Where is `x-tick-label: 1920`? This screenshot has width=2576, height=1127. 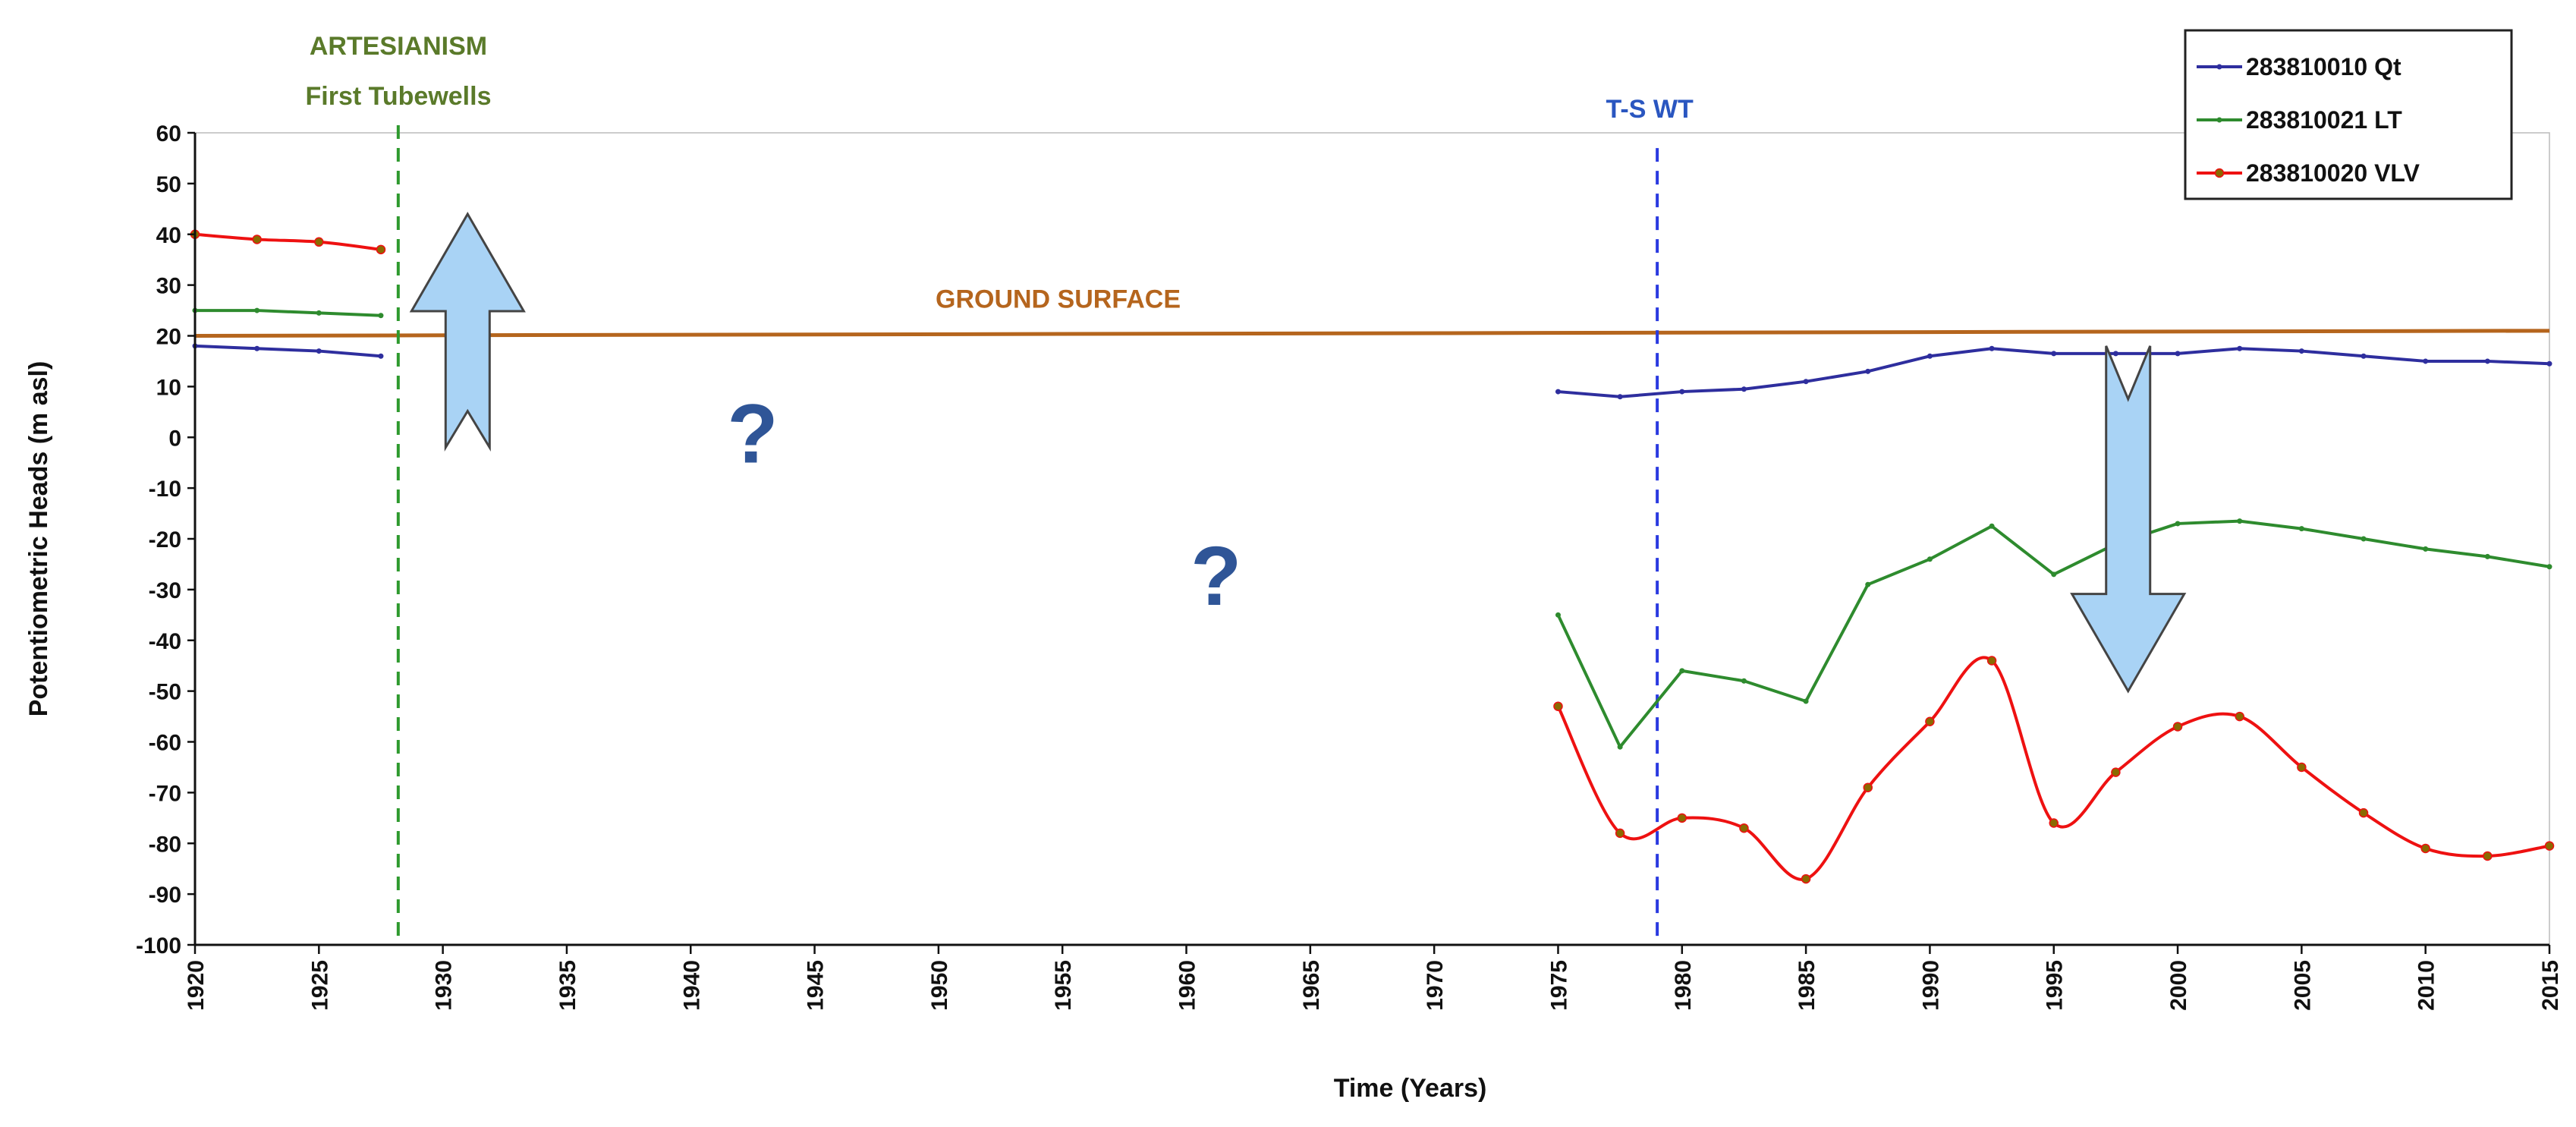
x-tick-label: 1920 is located at coordinates (196, 985).